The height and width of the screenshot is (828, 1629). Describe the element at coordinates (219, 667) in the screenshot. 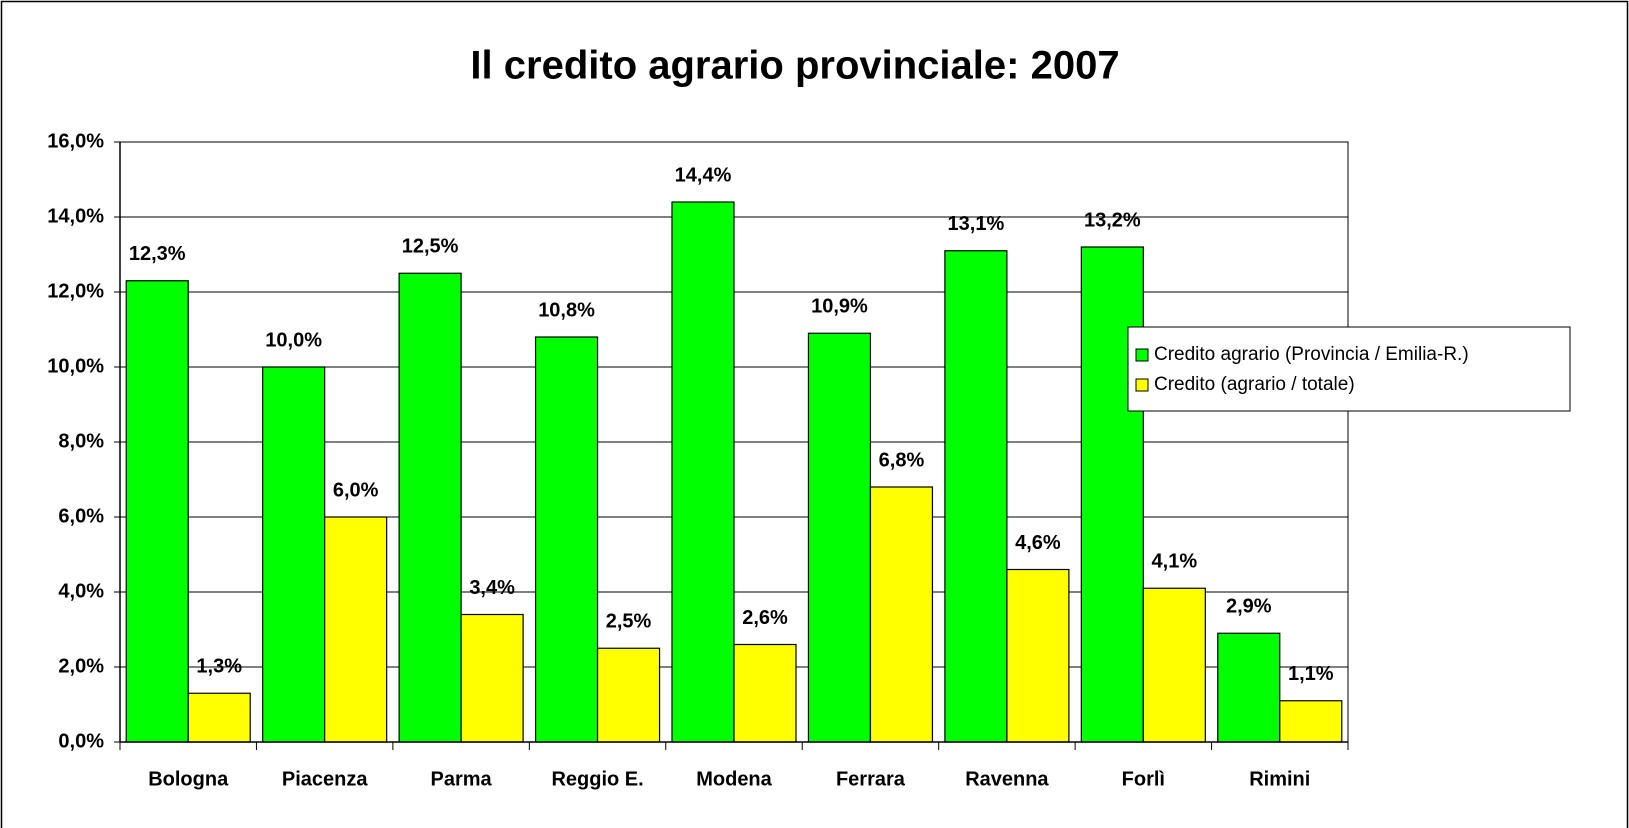

I see `value-label: 1,3%` at that location.